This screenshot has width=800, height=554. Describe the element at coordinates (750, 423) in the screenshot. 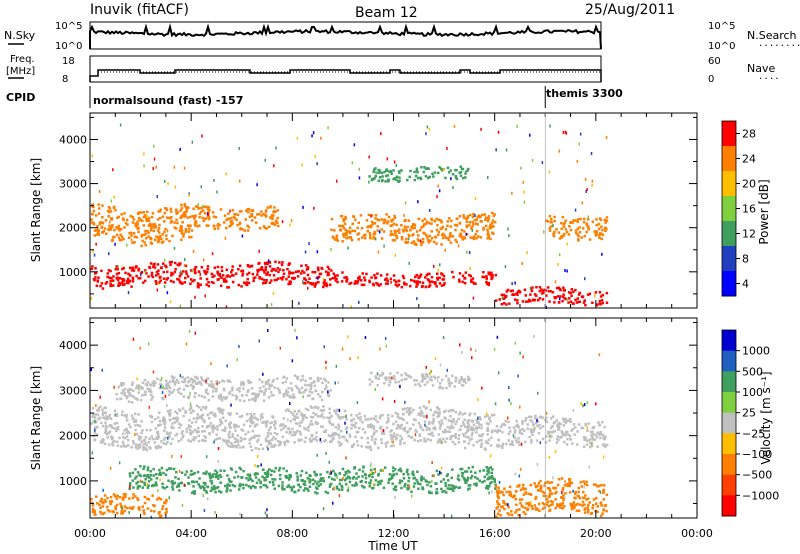

I see `velocity-colorbar: 1000 500 100 25 −25 −100 −500 −1000` at that location.